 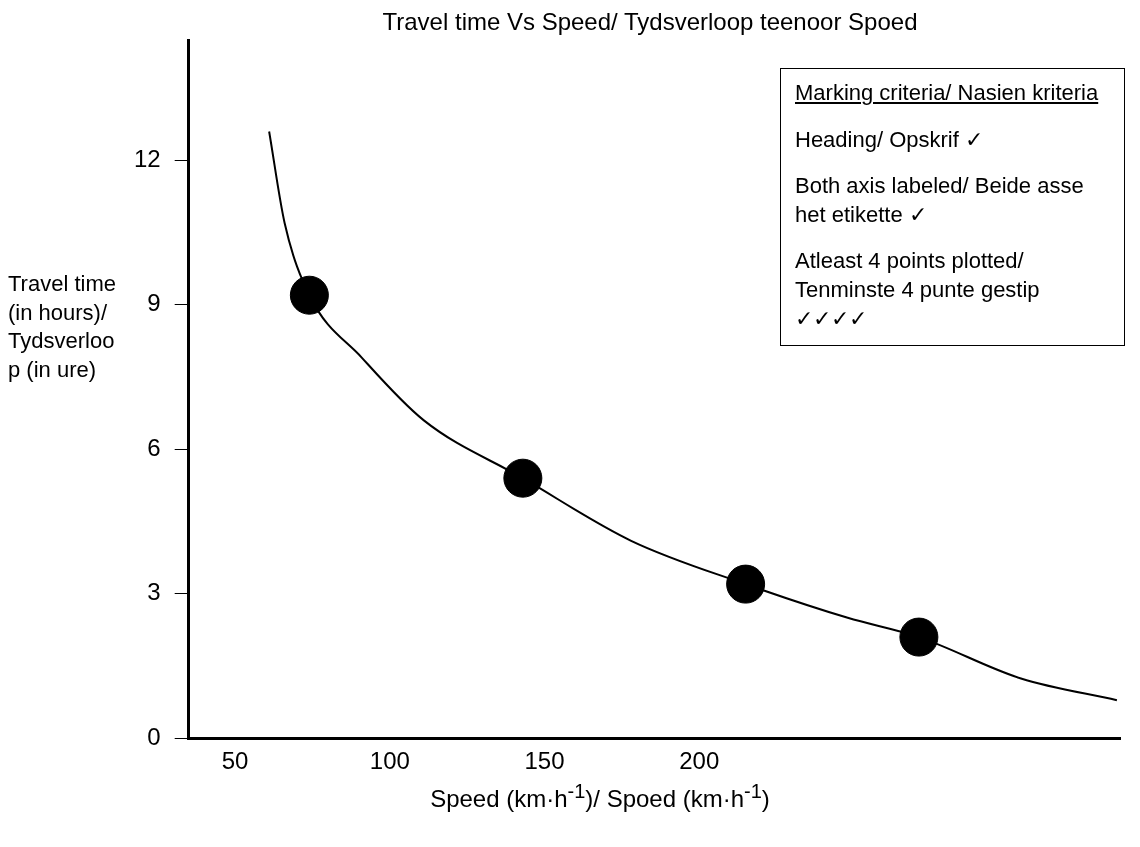 What do you see at coordinates (154, 447) in the screenshot?
I see `y-tick-label: 6` at bounding box center [154, 447].